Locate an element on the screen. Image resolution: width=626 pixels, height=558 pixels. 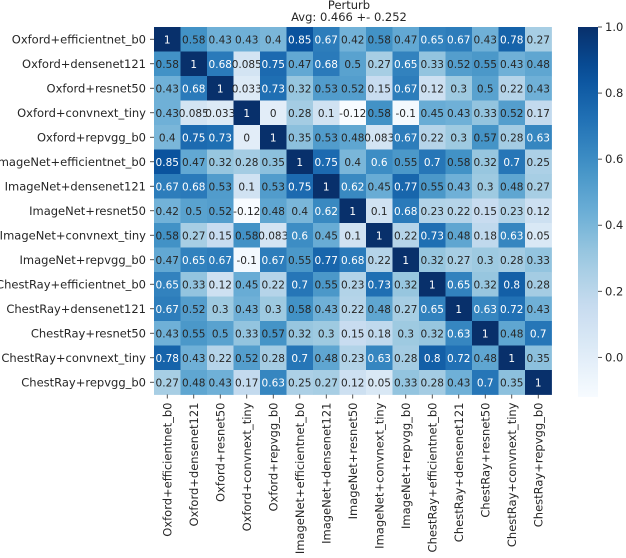
cell-value-label: 0.4 is located at coordinates (167, 138).